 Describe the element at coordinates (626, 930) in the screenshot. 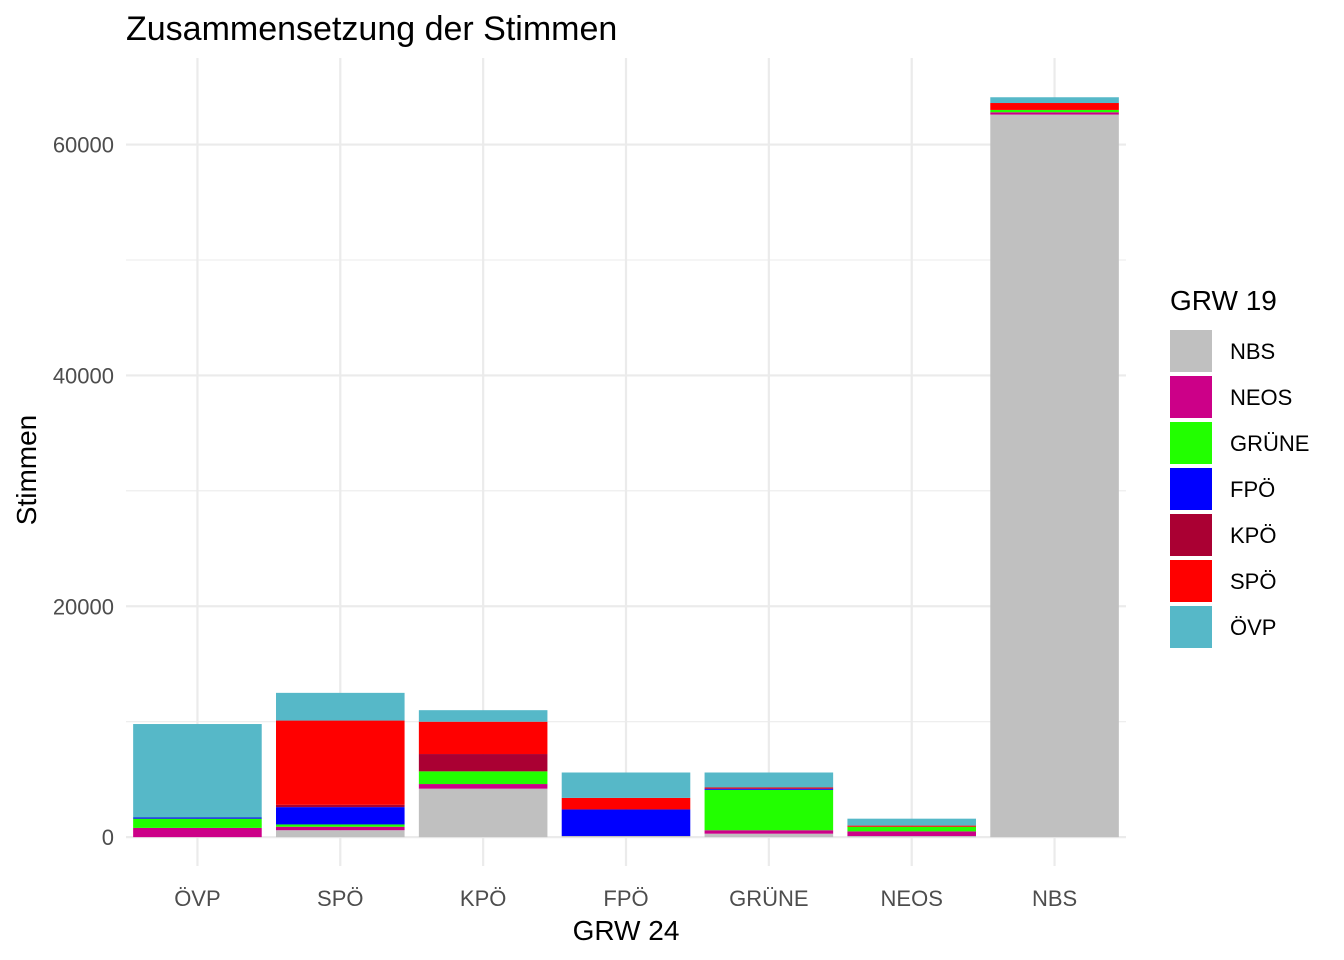

I see `x-axis-title: GRW 24` at that location.